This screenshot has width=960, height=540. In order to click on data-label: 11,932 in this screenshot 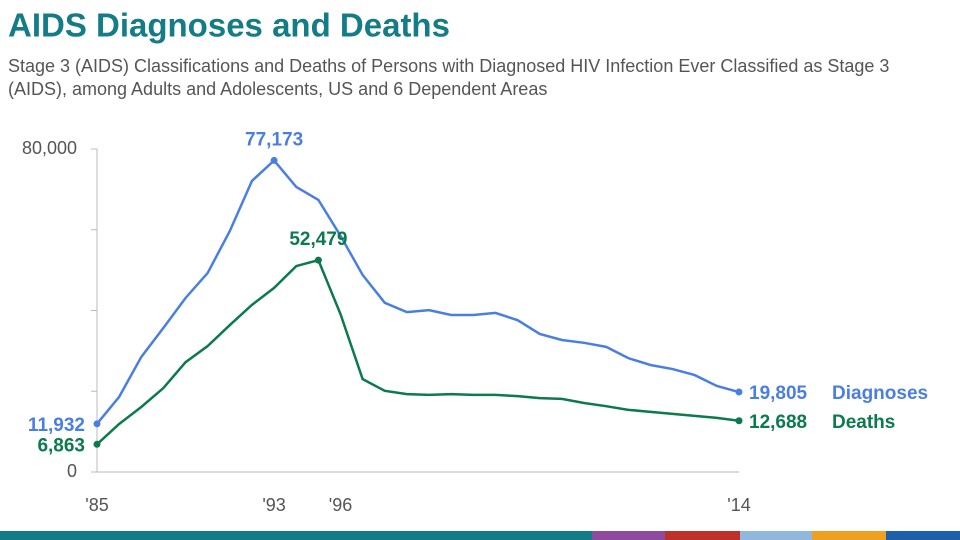, I will do `click(56, 425)`.